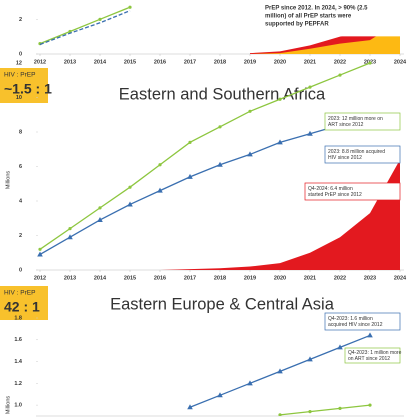  I want to click on chart-title: Eastern Europe & Central Asia, so click(222, 304).